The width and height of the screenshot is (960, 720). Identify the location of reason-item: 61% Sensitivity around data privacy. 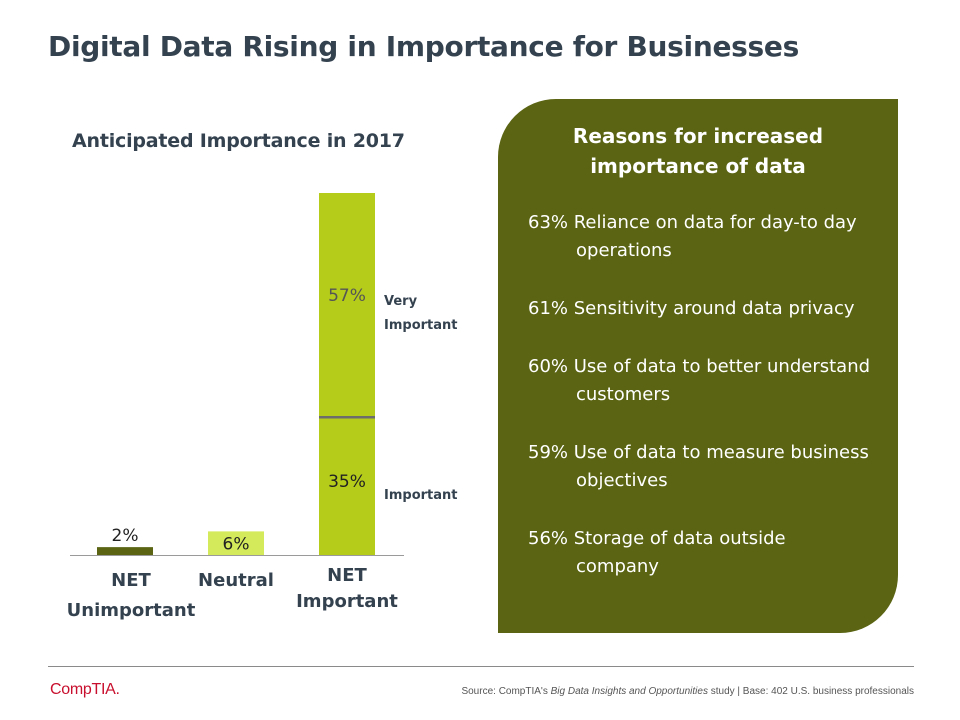
(691, 308).